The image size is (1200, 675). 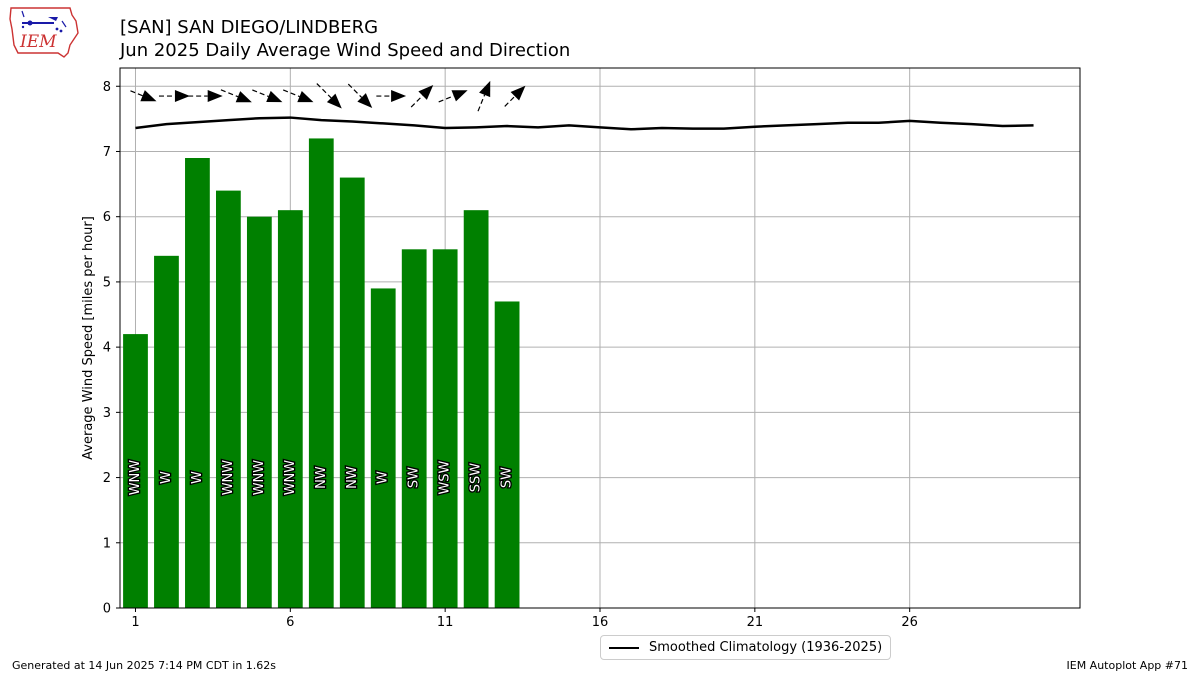 I want to click on legend-line-swatch, so click(x=624, y=647).